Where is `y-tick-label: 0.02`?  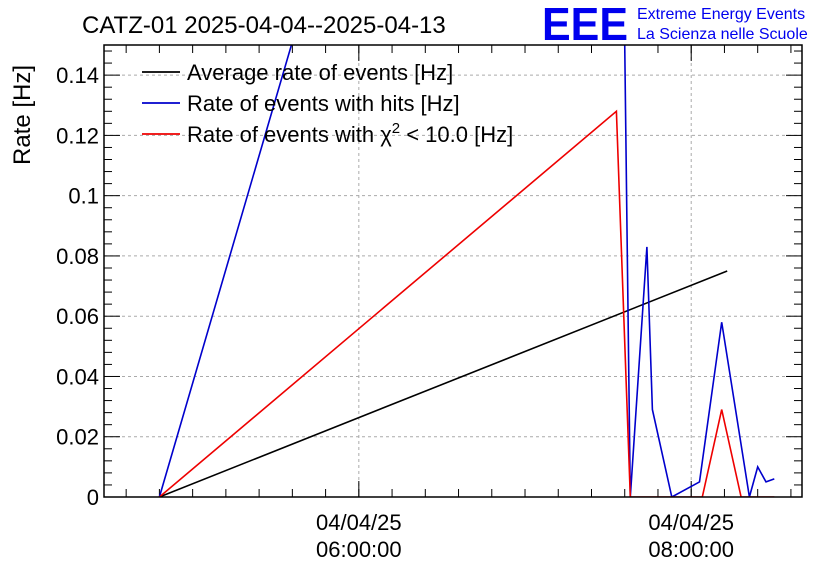 y-tick-label: 0.02 is located at coordinates (77, 437).